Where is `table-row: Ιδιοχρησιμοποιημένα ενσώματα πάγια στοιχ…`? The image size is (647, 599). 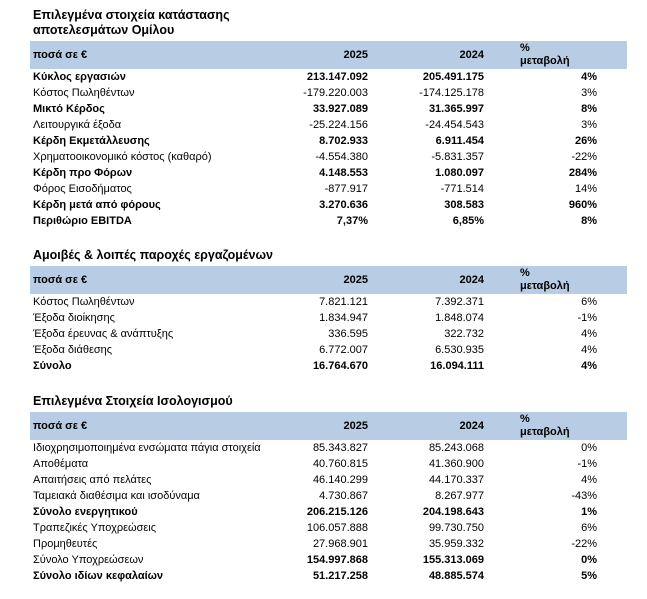
table-row: Ιδιοχρησιμοποιημένα ενσώματα πάγια στοιχ… is located at coordinates (328, 448).